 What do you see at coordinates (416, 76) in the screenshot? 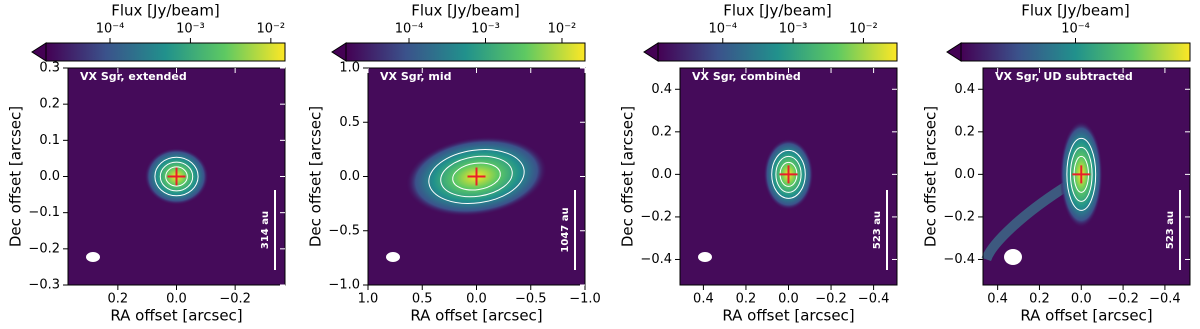
I see `annotation: VX Sgr, mid` at bounding box center [416, 76].